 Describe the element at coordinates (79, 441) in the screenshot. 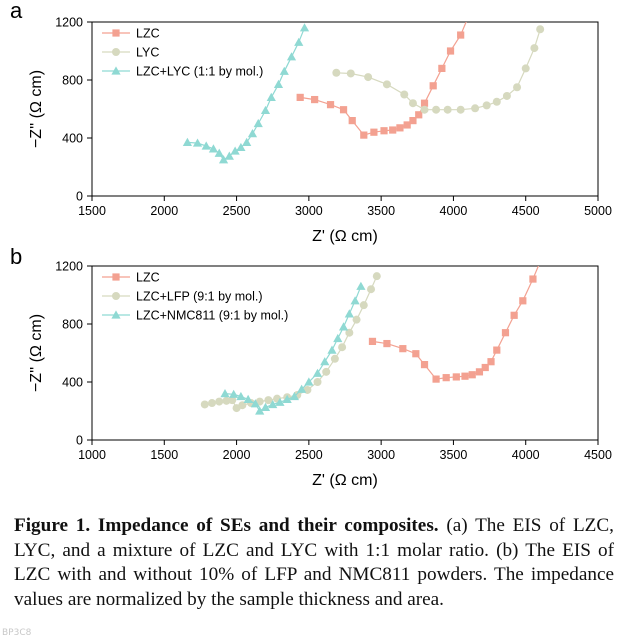

I see `y-tick-label: 0` at that location.